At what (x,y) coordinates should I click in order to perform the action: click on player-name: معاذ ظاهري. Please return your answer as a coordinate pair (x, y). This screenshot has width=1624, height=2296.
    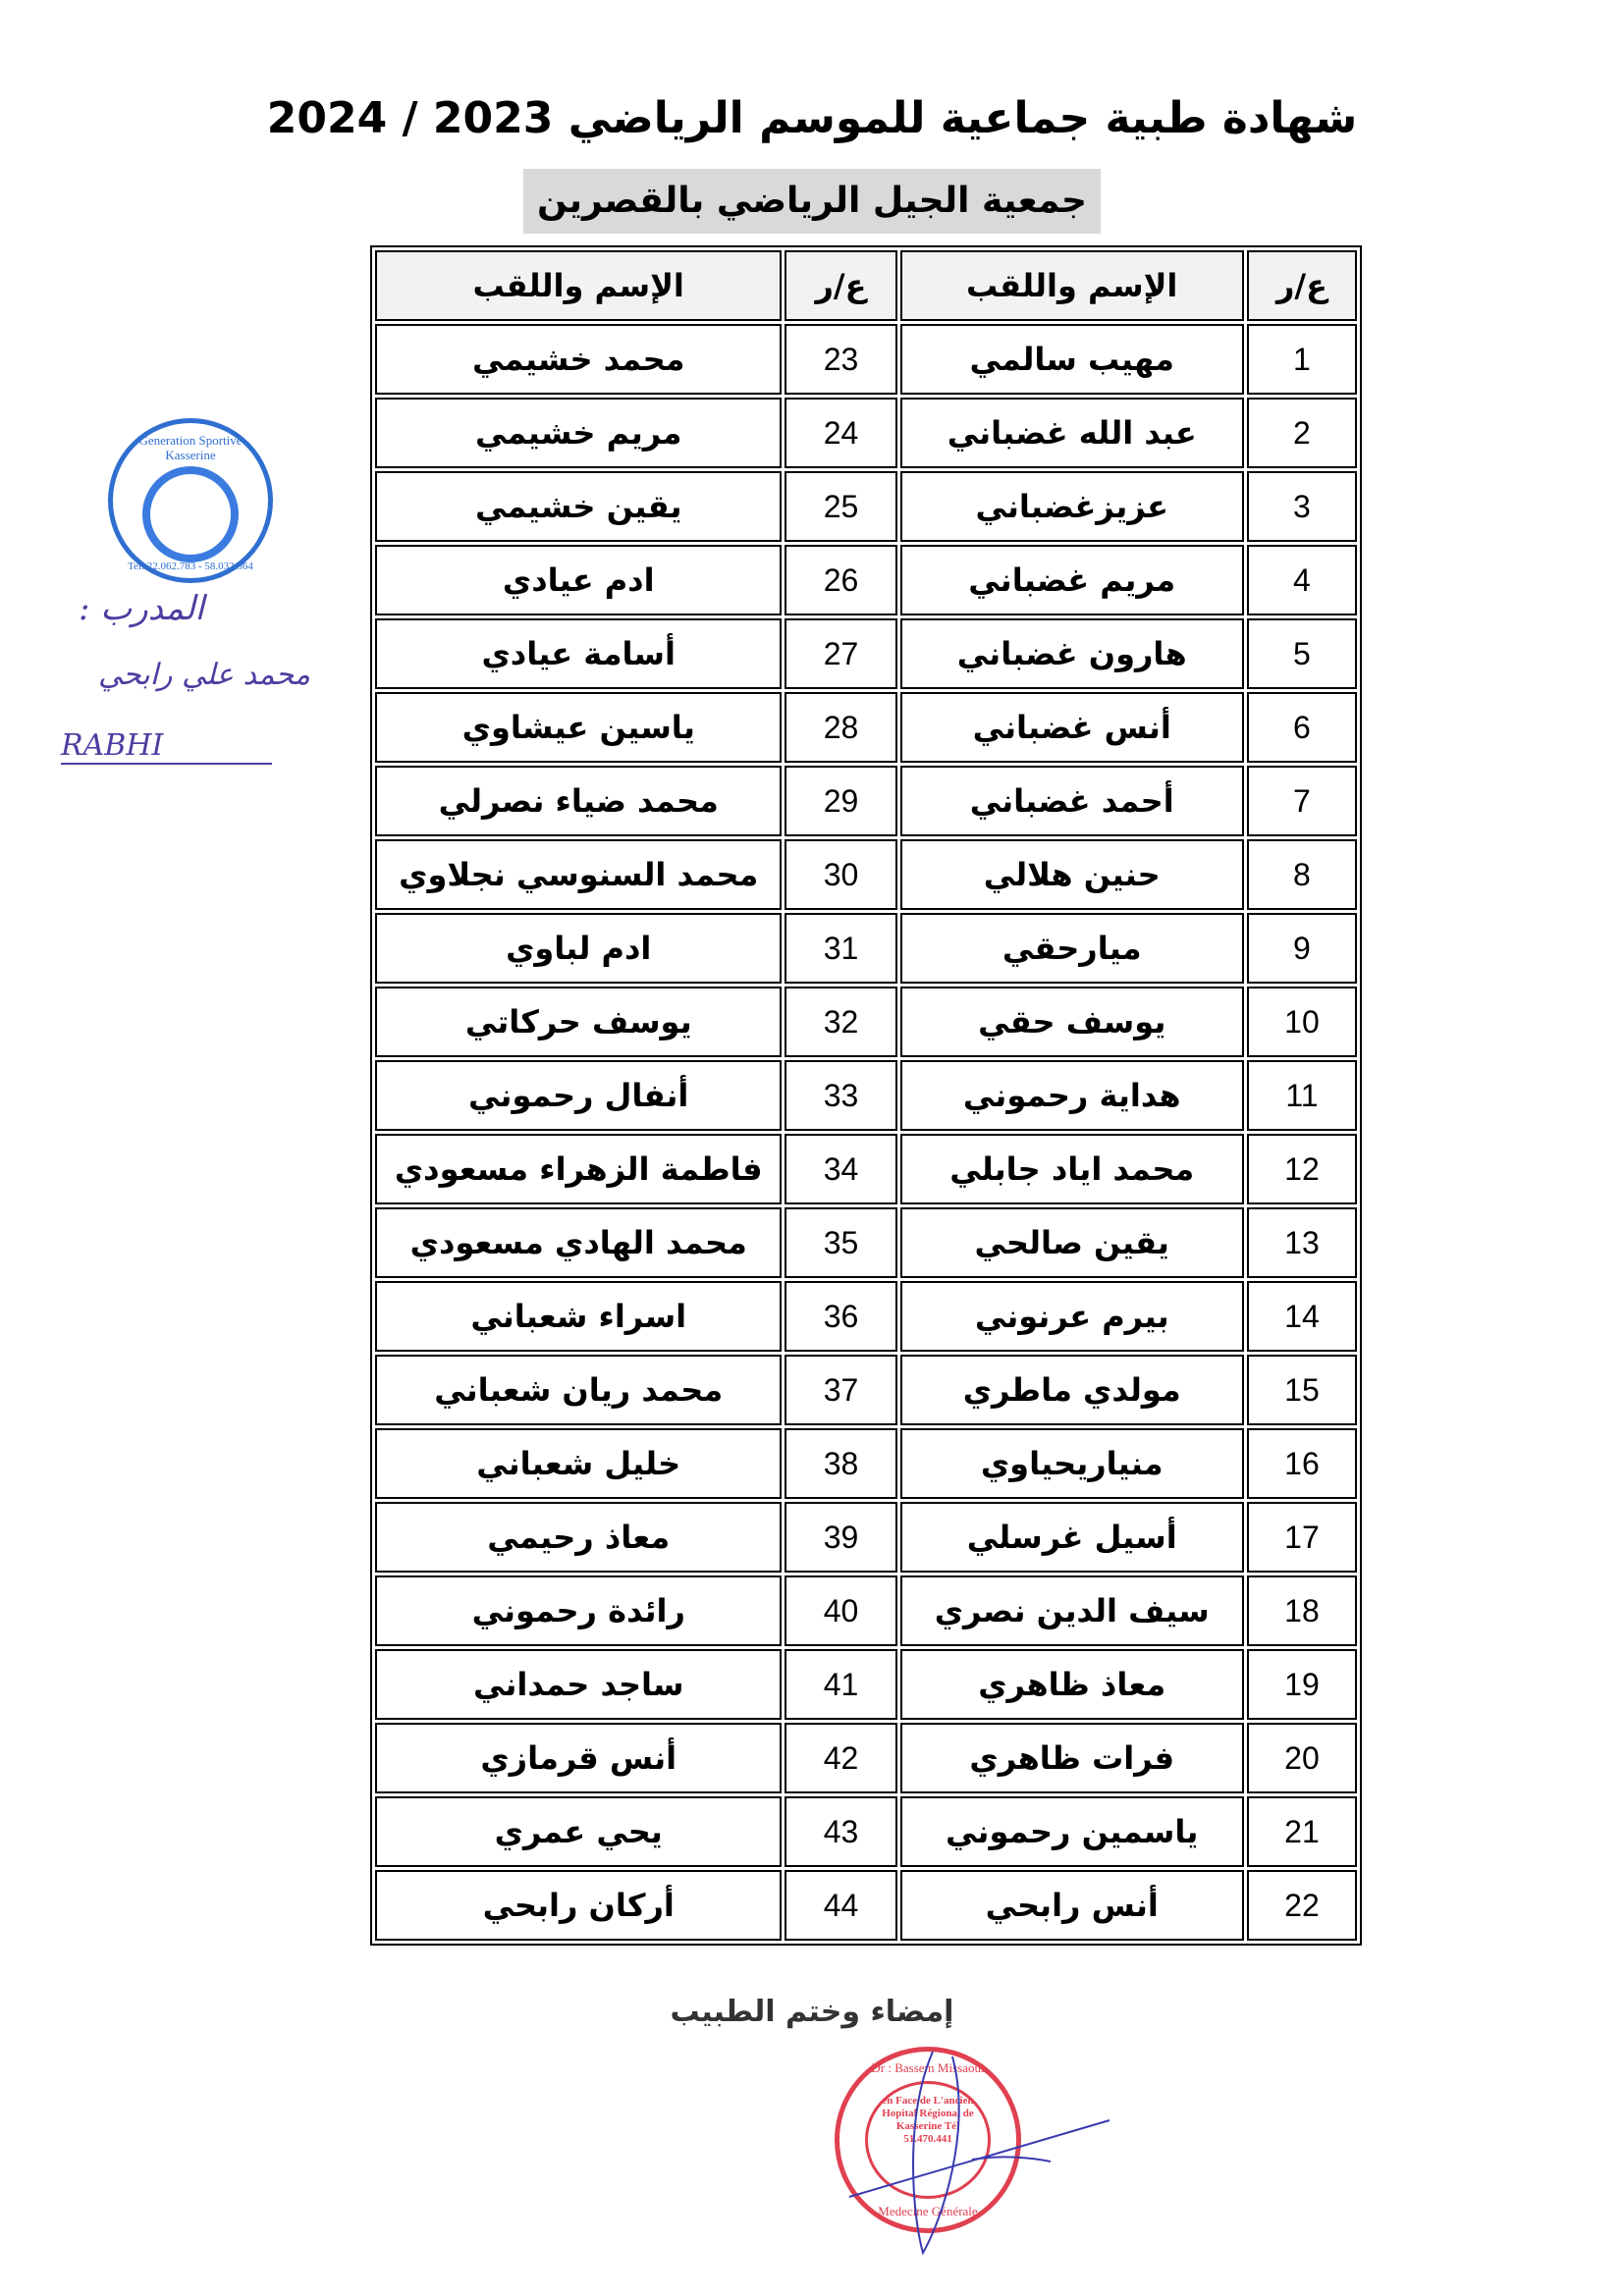
    Looking at the image, I should click on (1071, 1684).